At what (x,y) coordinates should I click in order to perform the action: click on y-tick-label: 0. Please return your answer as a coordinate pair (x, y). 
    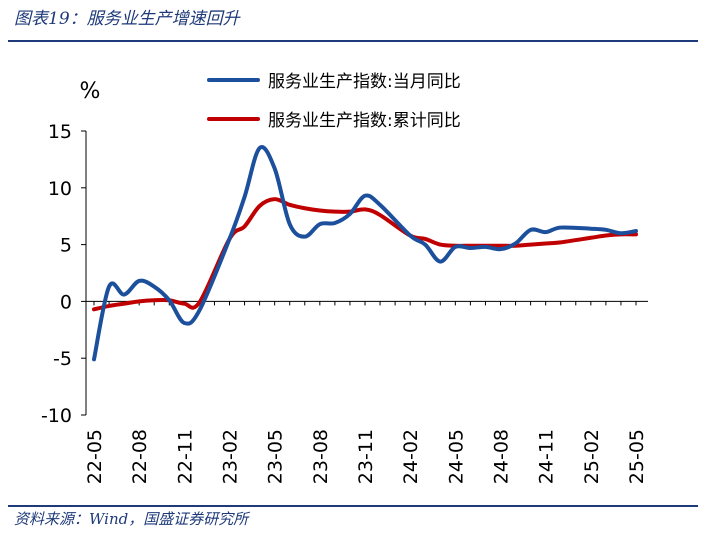
    Looking at the image, I should click on (66, 302).